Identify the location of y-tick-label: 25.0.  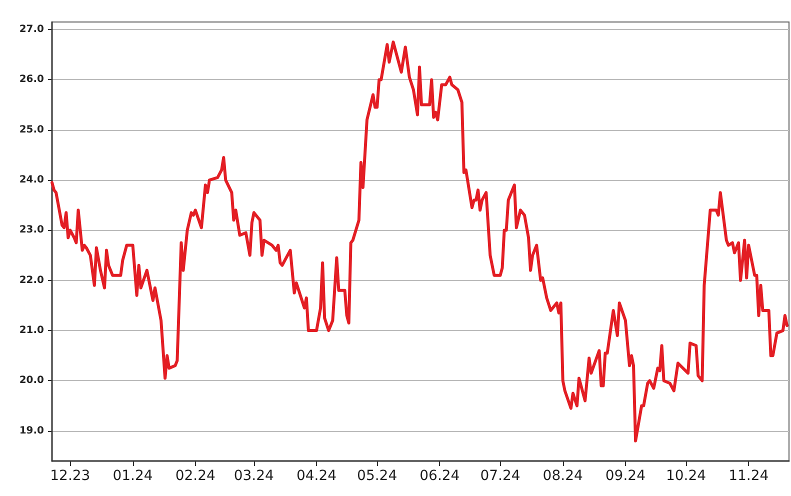
(31, 130).